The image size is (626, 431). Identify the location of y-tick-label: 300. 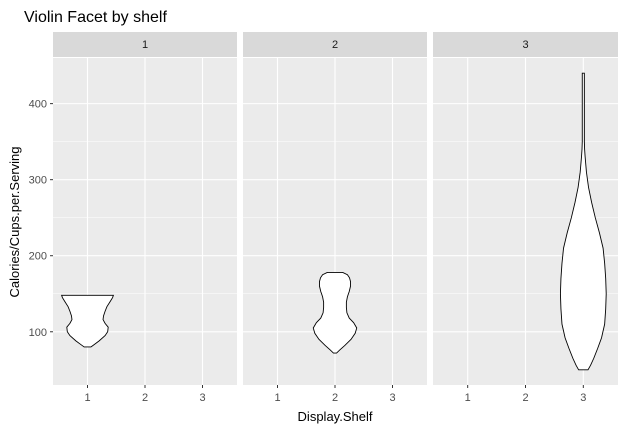
(38, 181).